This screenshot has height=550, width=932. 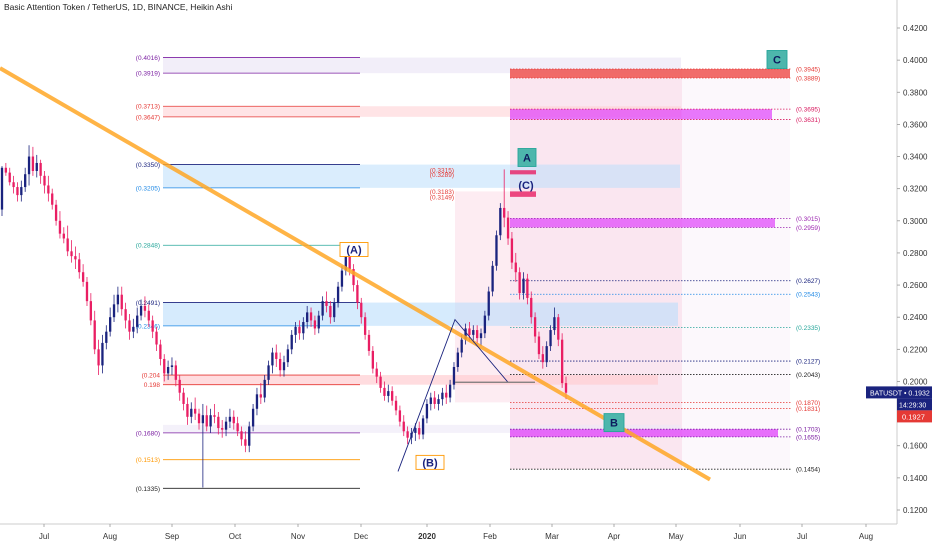 What do you see at coordinates (410, 380) in the screenshot?
I see `band-pink-low` at bounding box center [410, 380].